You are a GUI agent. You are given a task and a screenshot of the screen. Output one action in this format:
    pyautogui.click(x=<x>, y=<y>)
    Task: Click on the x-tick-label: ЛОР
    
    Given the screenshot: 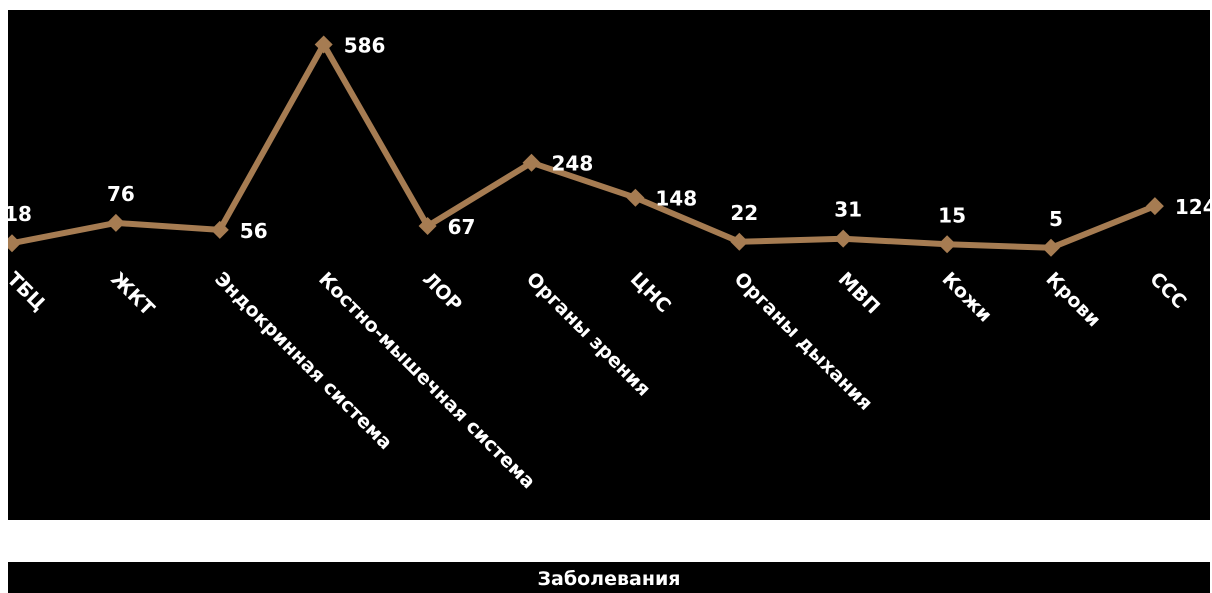 What is the action you would take?
    pyautogui.click(x=442, y=292)
    